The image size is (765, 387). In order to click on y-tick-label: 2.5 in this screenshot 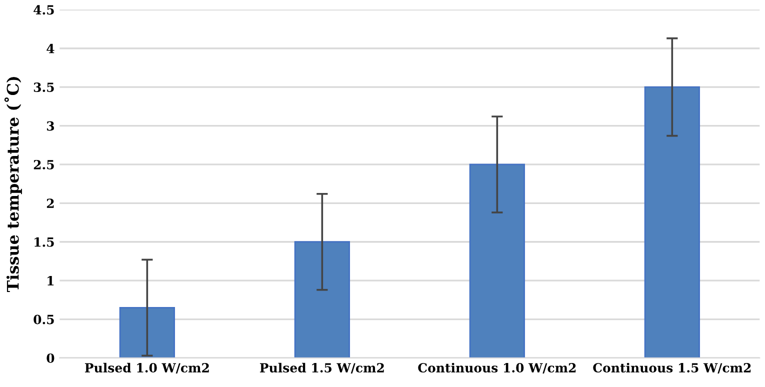, I will do `click(44, 165)`.